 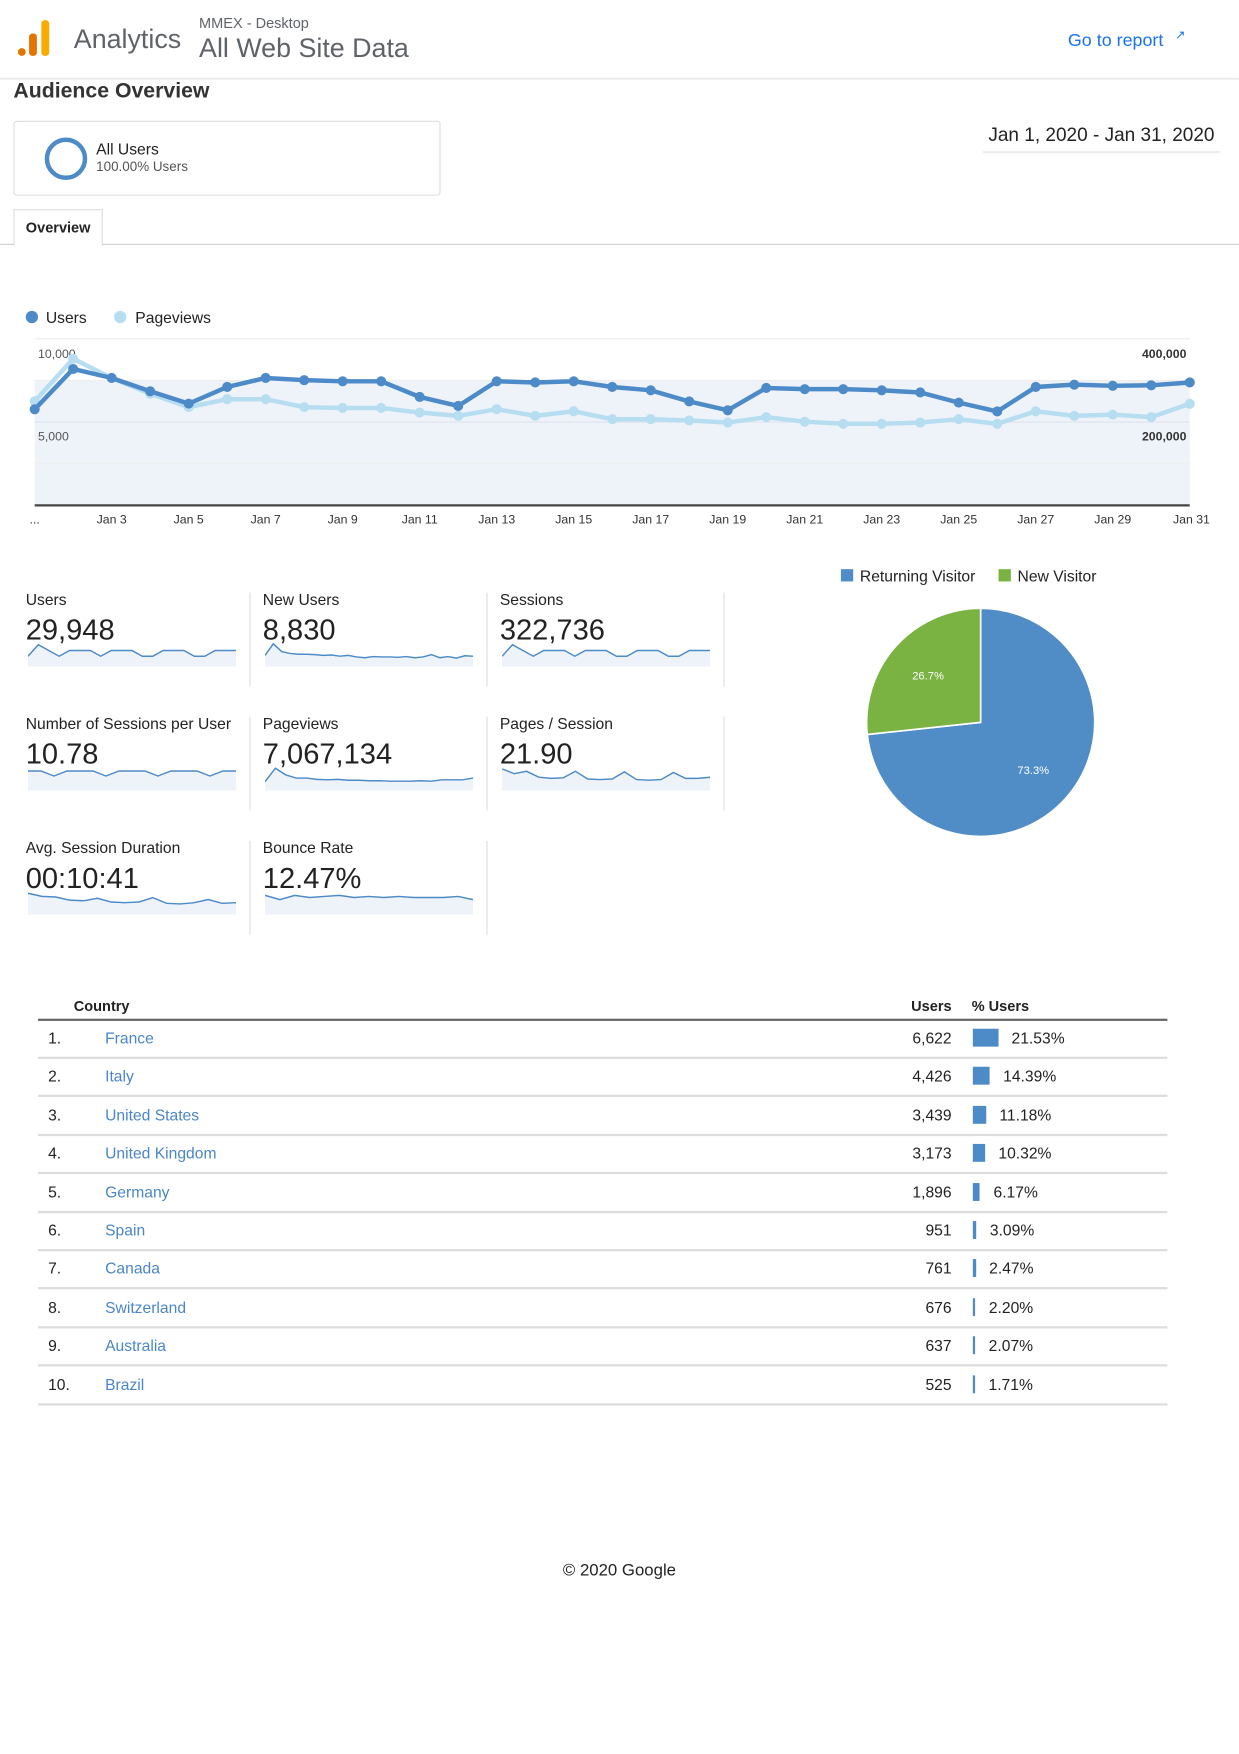 I want to click on table-row: 8. Switzerland 676 2.20%, so click(x=603, y=1308).